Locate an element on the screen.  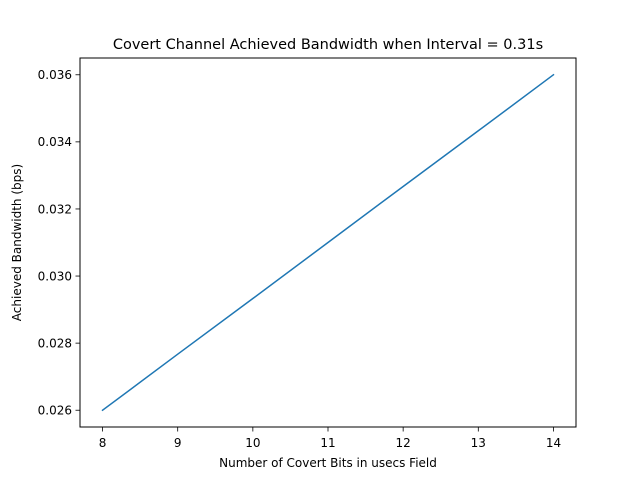
x-tick-label: 13 is located at coordinates (478, 443).